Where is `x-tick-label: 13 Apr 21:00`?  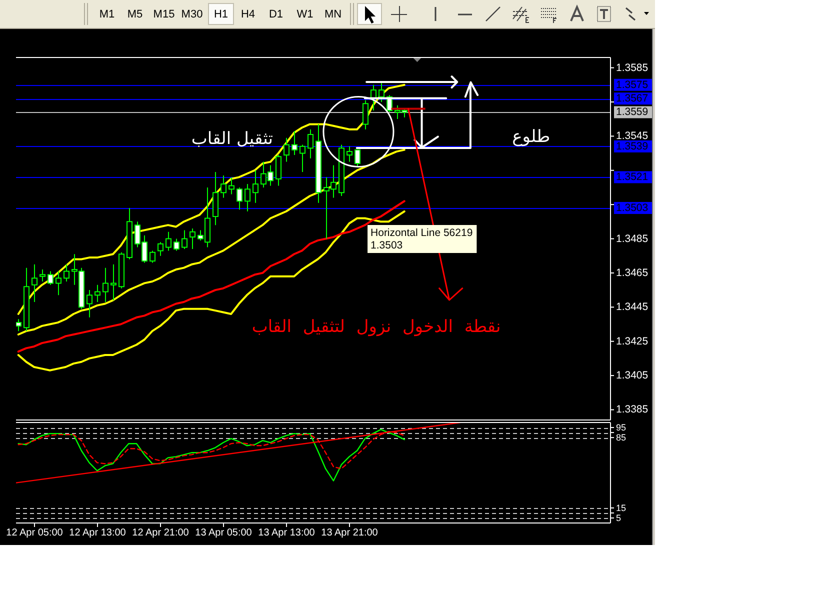 x-tick-label: 13 Apr 21:00 is located at coordinates (349, 533).